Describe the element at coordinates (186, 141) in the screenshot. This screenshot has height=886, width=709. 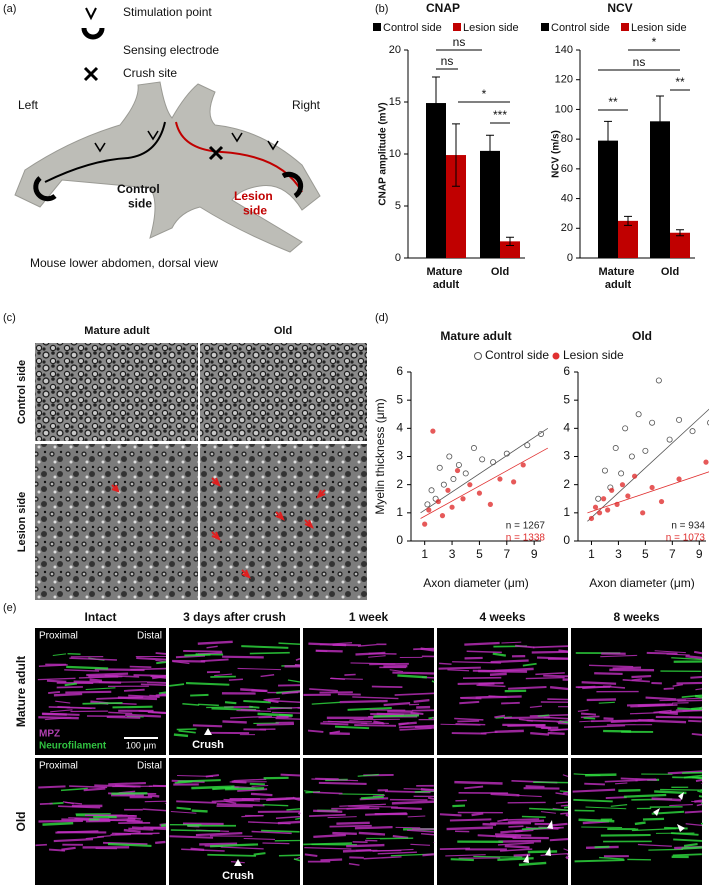
I see `stimulation-points` at that location.